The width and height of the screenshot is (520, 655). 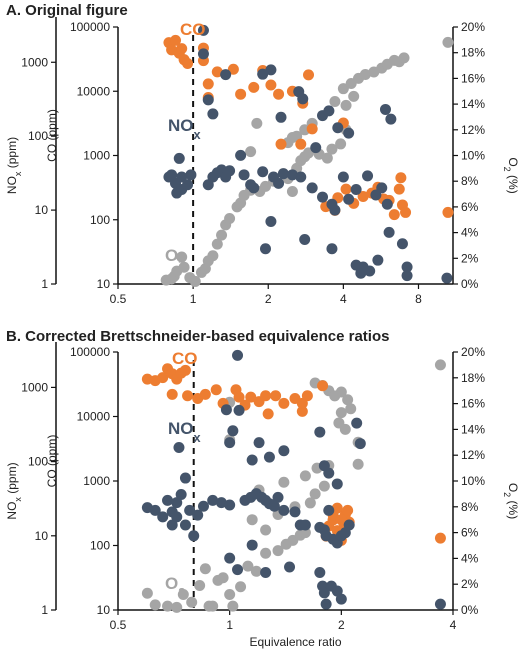 What do you see at coordinates (193, 29) in the screenshot?
I see `co-series-label: CO` at bounding box center [193, 29].